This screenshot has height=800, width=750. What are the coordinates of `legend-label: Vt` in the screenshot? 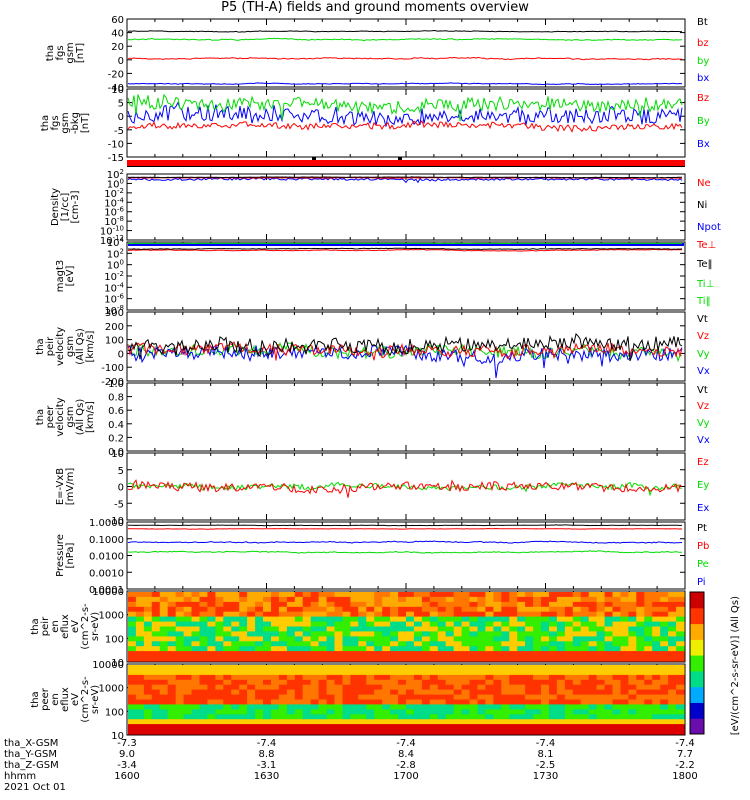 It's located at (702, 319).